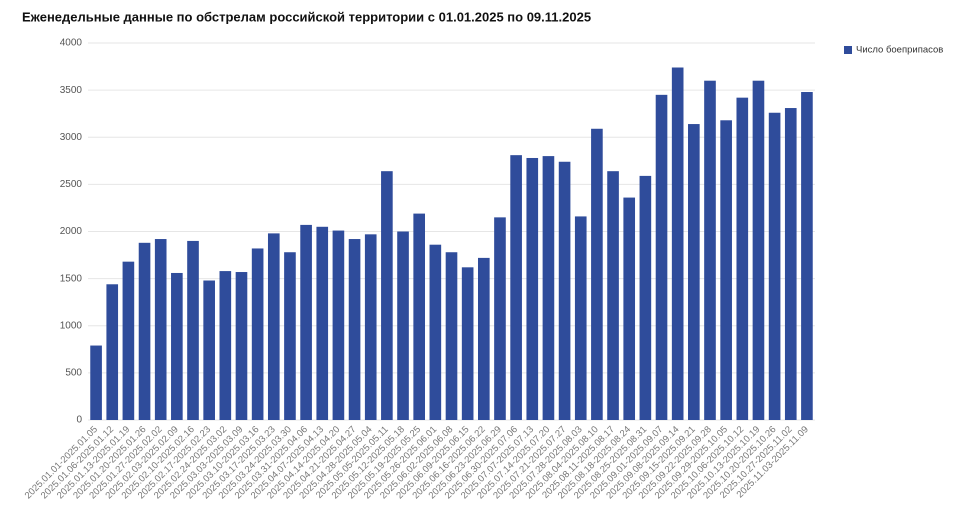  What do you see at coordinates (71, 231) in the screenshot?
I see `y-tick-label: 2000` at bounding box center [71, 231].